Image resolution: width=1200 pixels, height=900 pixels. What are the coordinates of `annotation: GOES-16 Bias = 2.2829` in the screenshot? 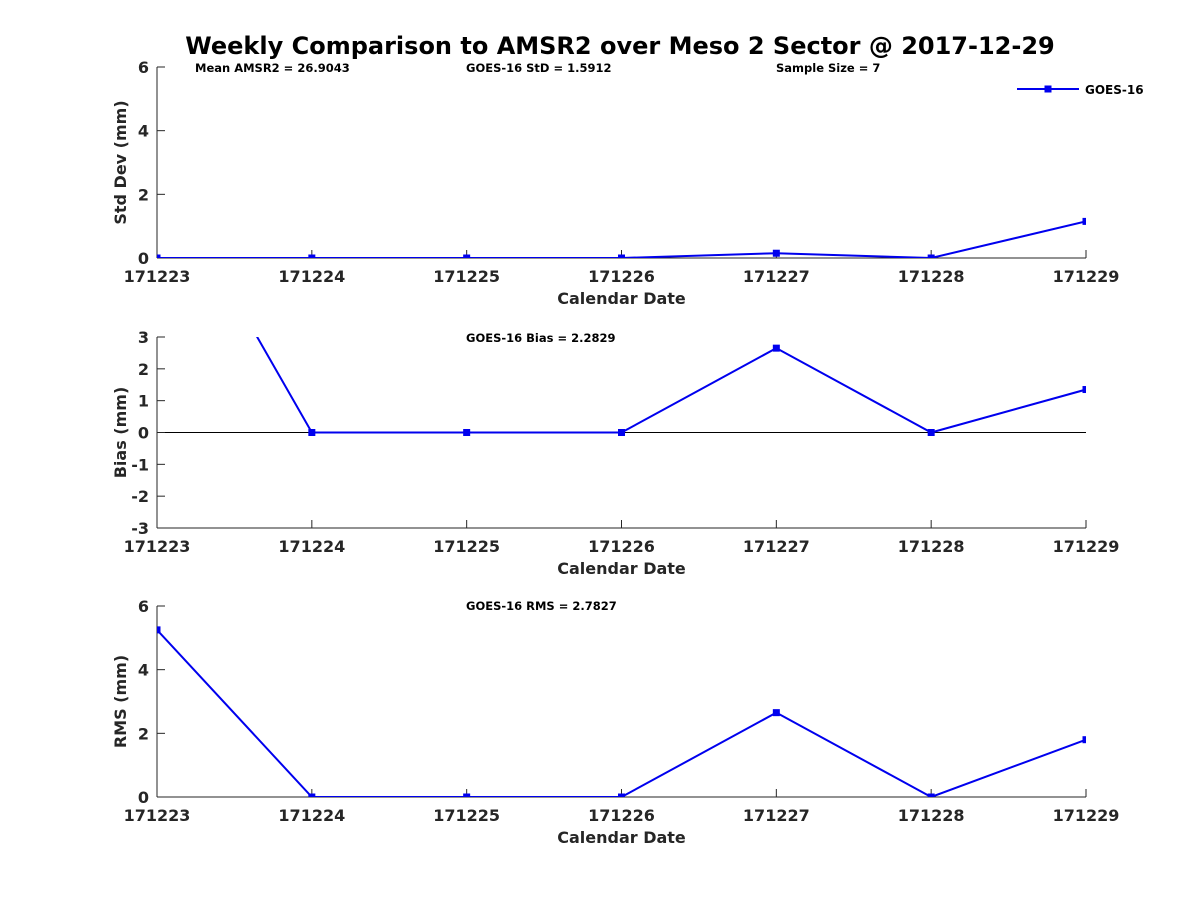 It's located at (540, 338).